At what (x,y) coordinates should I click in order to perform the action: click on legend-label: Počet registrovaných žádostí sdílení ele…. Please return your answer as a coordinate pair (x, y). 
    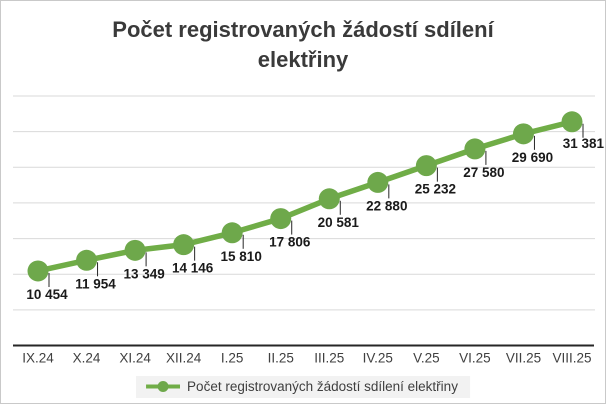
    Looking at the image, I should click on (322, 386).